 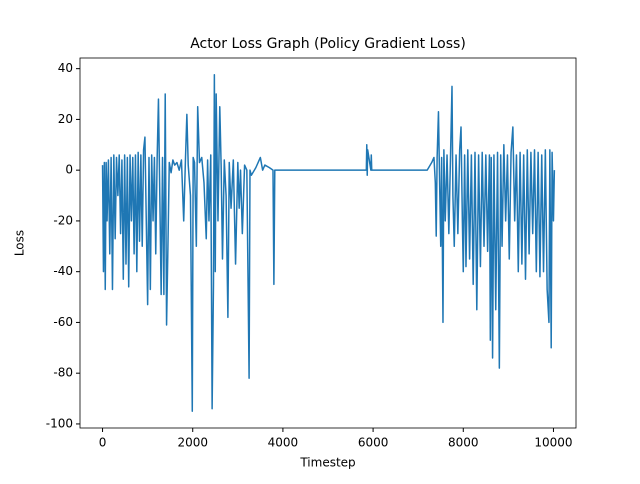 I want to click on y-tick-label: -80, so click(x=63, y=373).